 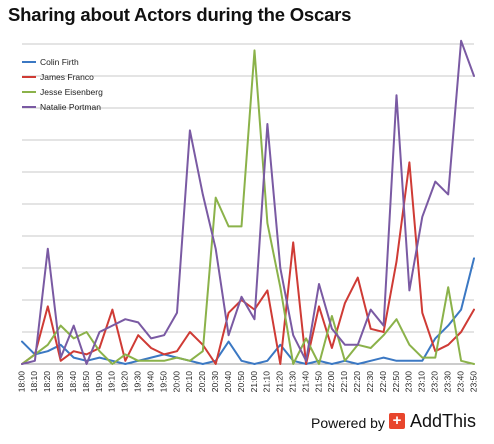 I want to click on x-tick-label: 23:00, so click(x=409, y=382).